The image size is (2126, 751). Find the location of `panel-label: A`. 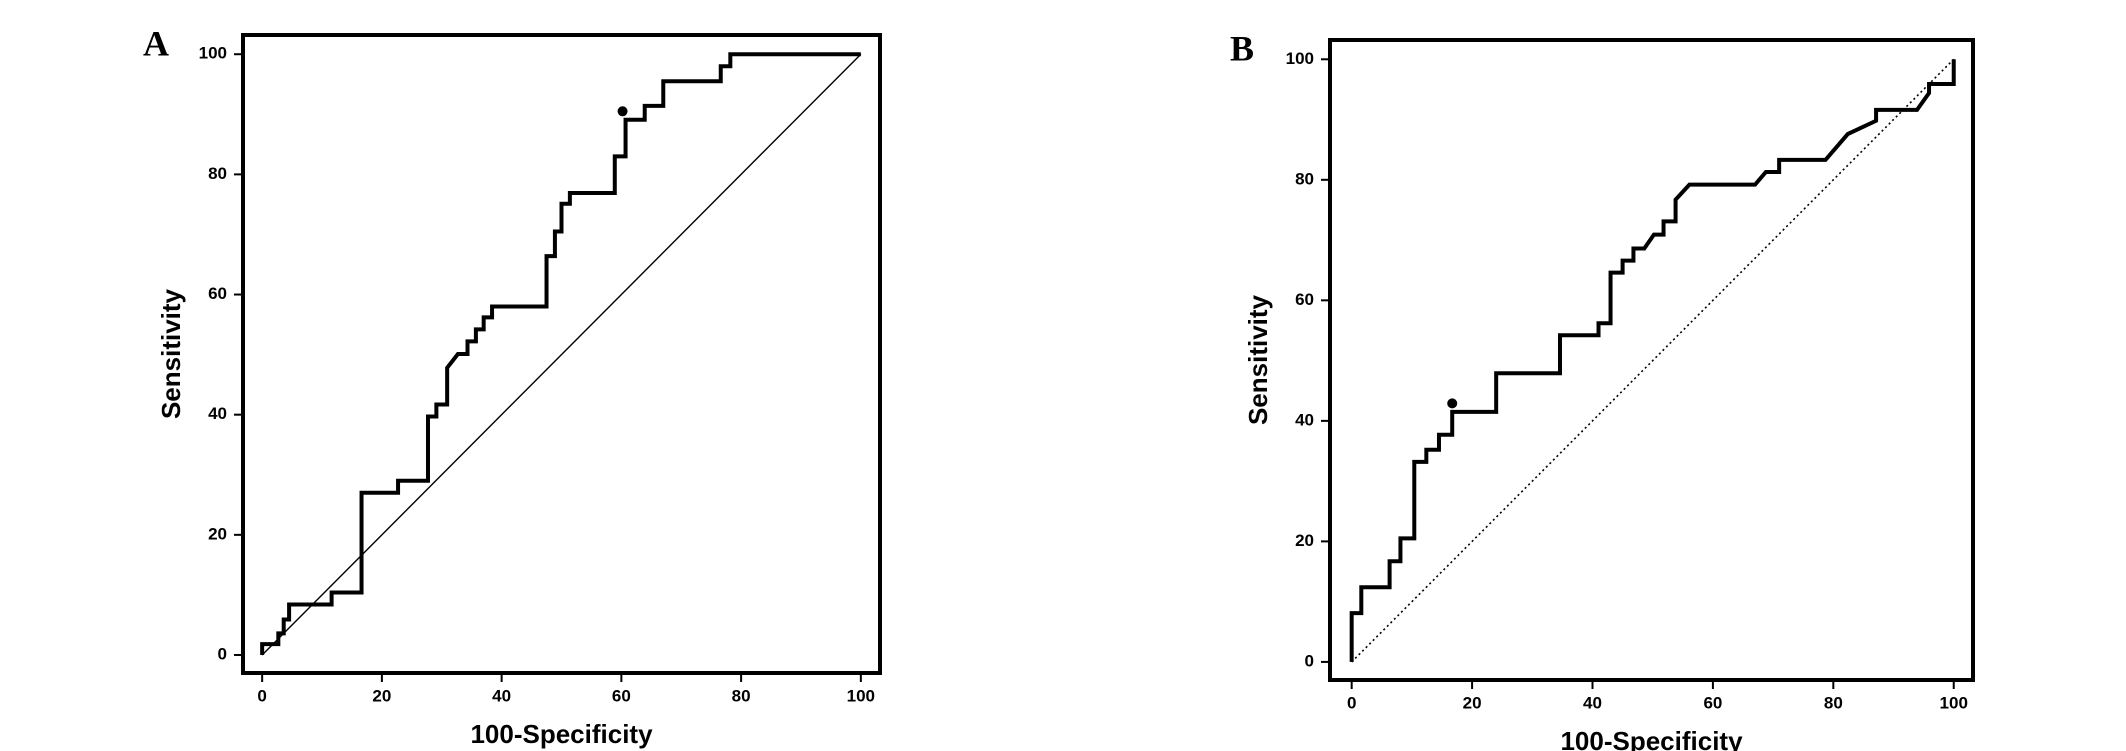

panel-label: A is located at coordinates (156, 43).